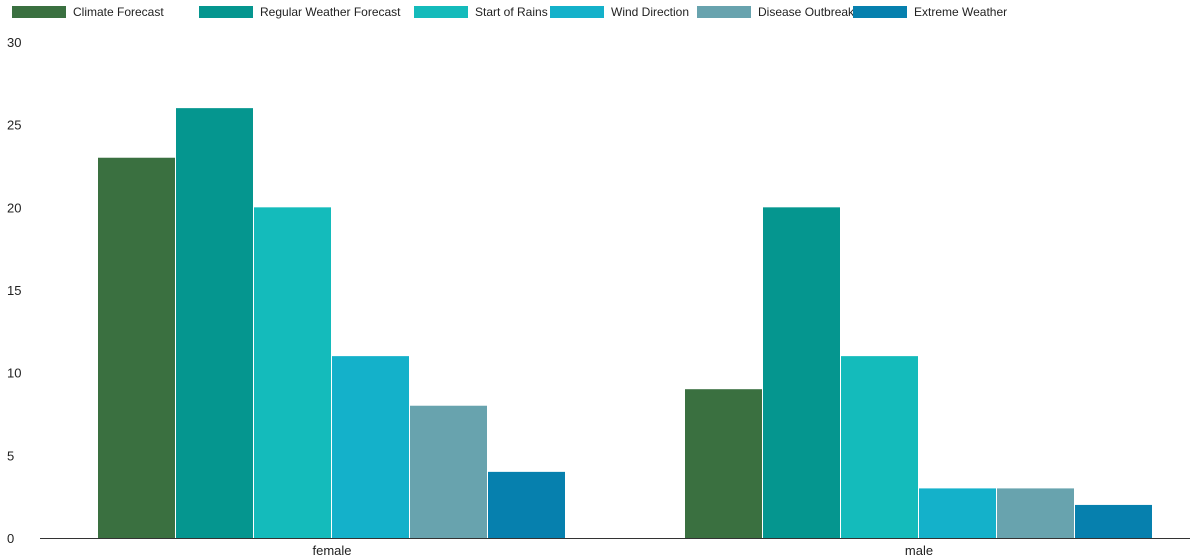 This screenshot has height=560, width=1196. Describe the element at coordinates (10, 538) in the screenshot. I see `y-tick-label-0: 0` at that location.